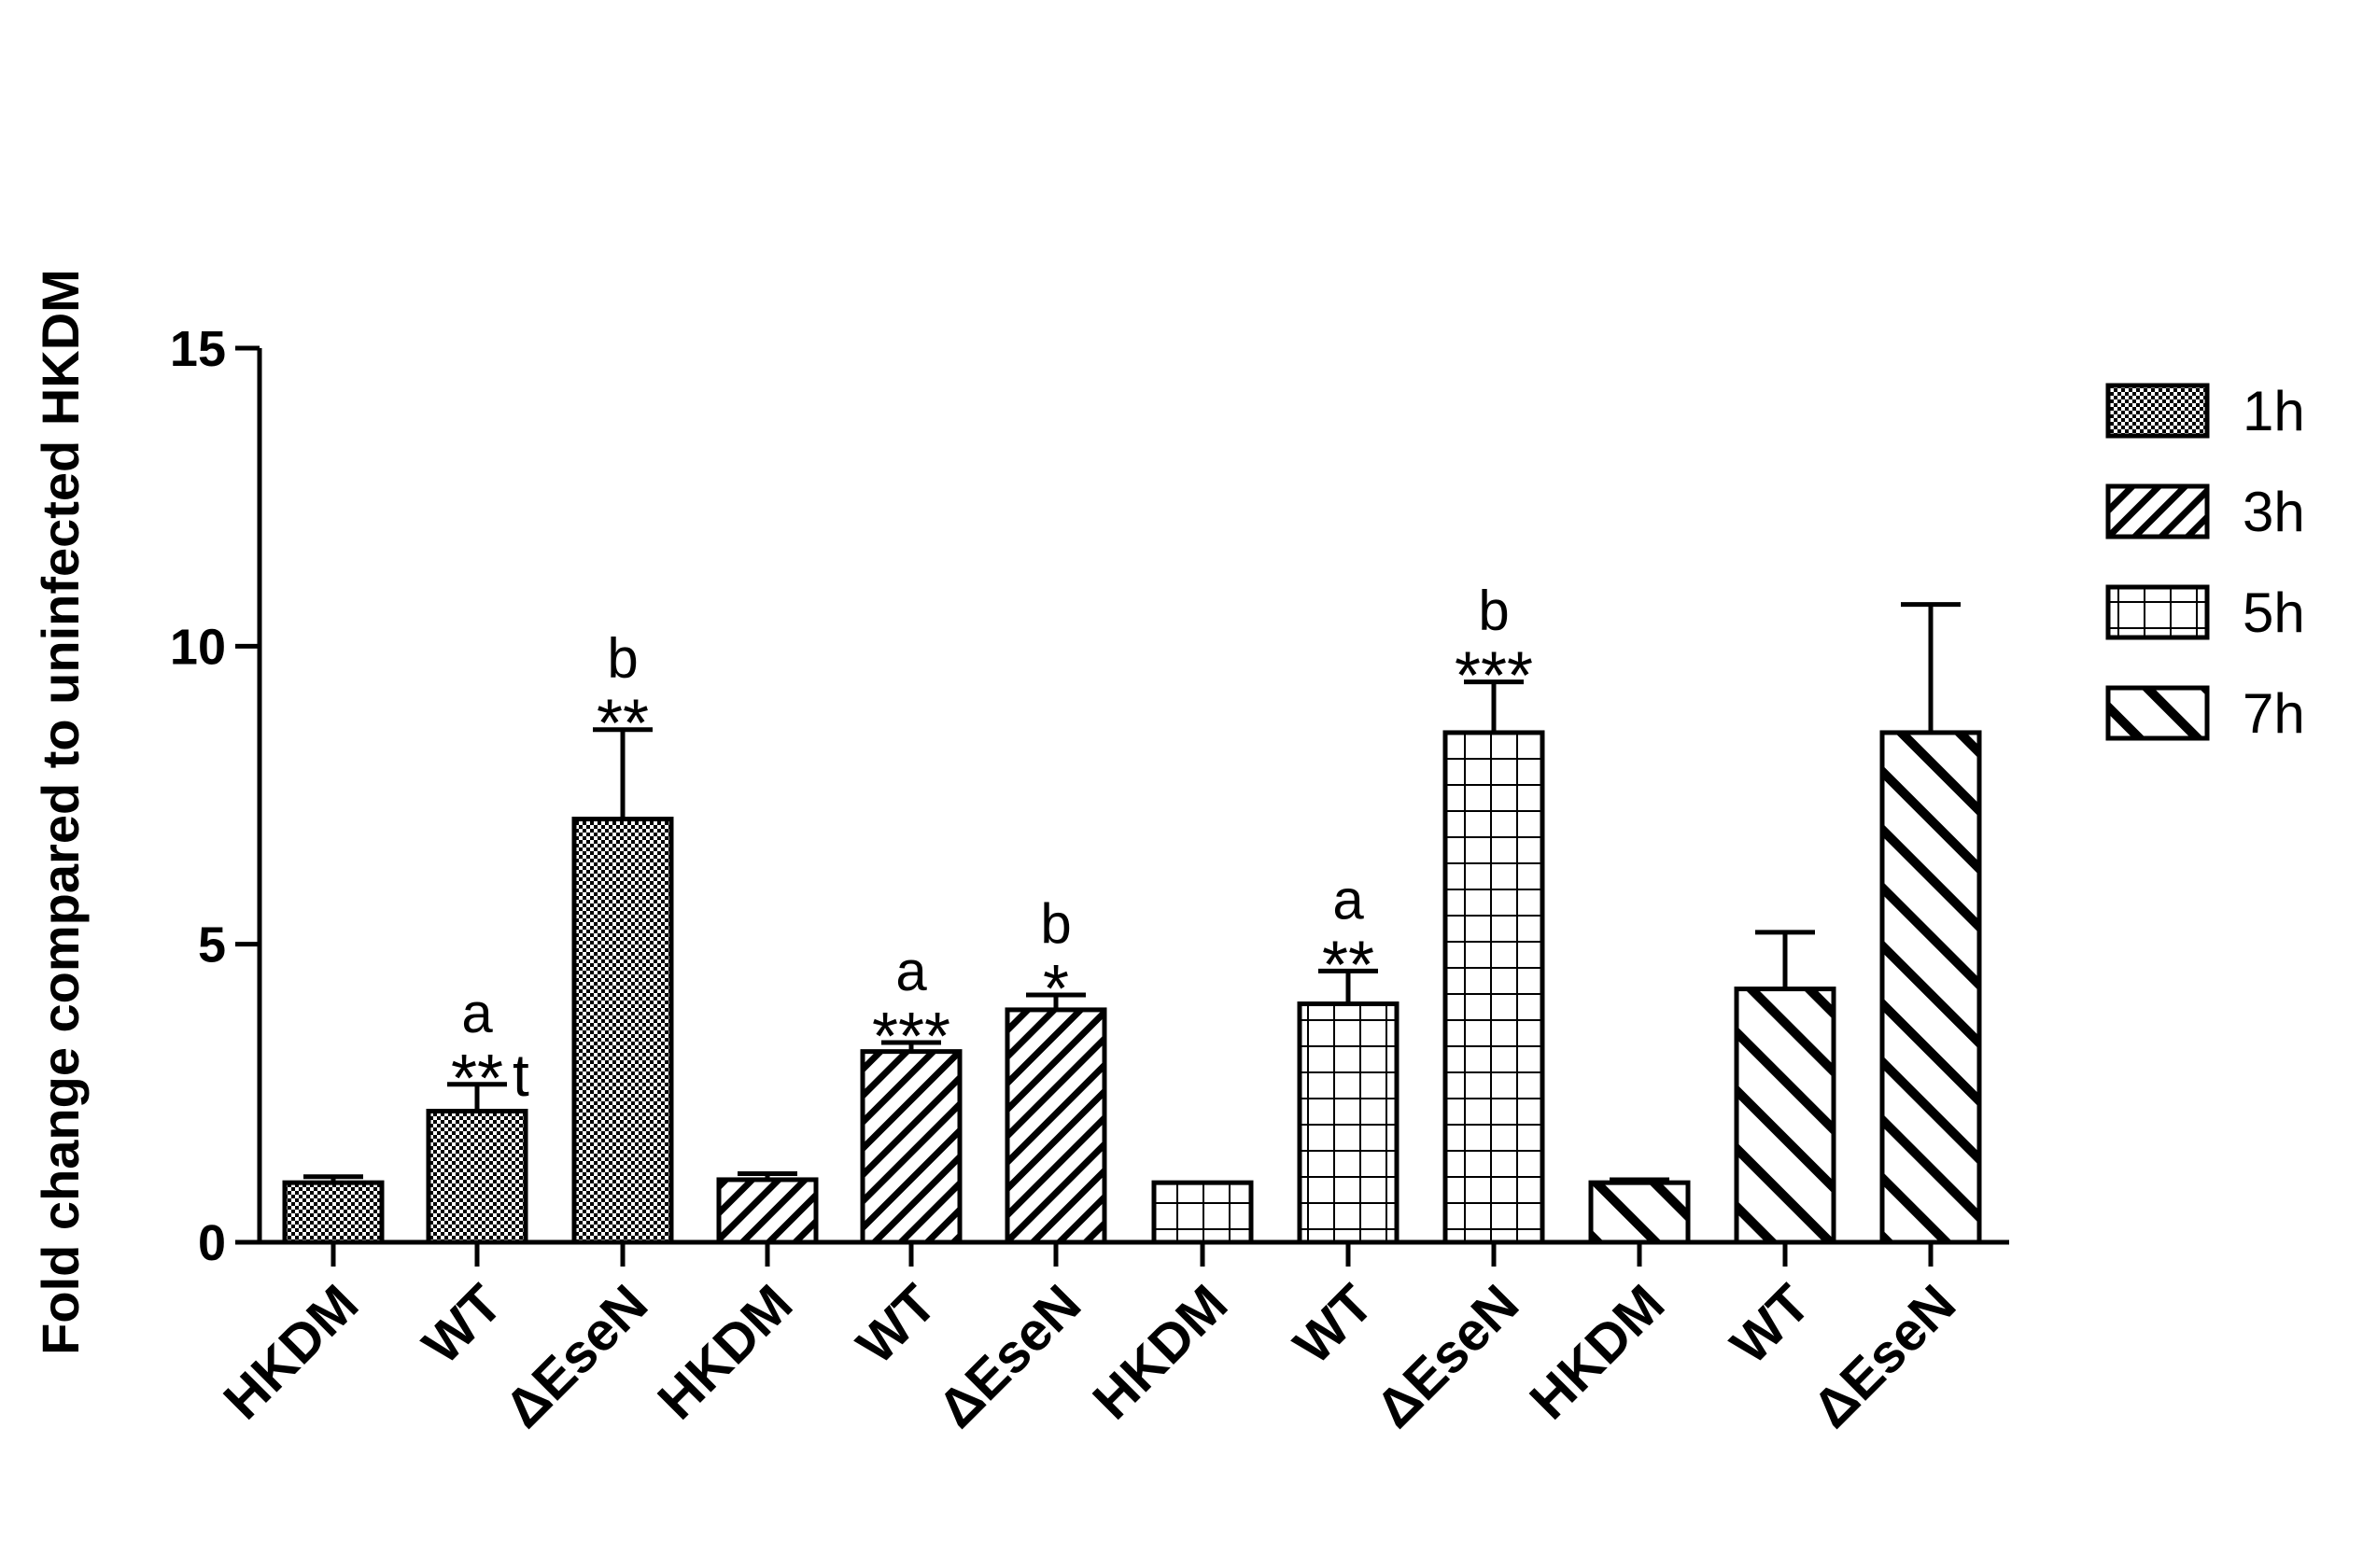 The image size is (2377, 1568). Describe the element at coordinates (912, 1147) in the screenshot. I see `bar-3h-WT` at that location.